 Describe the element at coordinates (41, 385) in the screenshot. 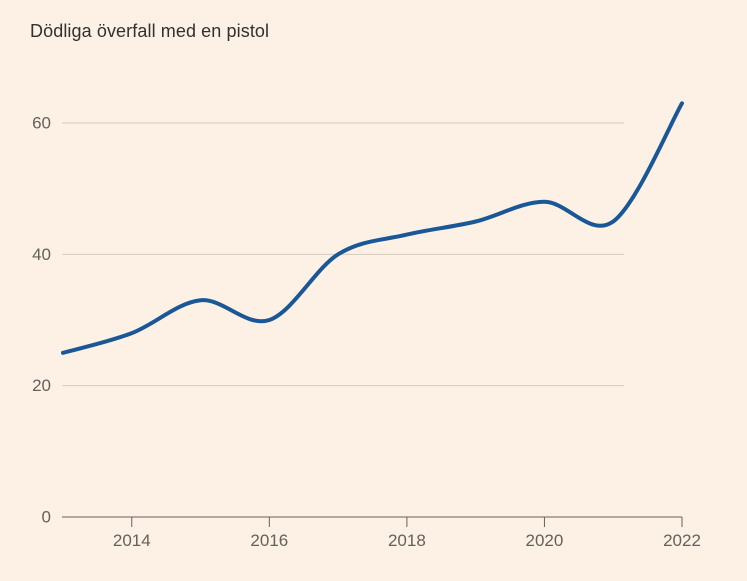

I see `y-tick-label: 20` at that location.